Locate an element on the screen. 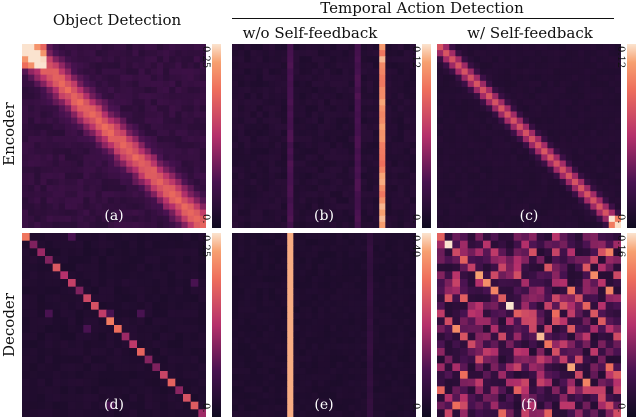  colorbar-max-label: 0.25 is located at coordinates (205, 57).